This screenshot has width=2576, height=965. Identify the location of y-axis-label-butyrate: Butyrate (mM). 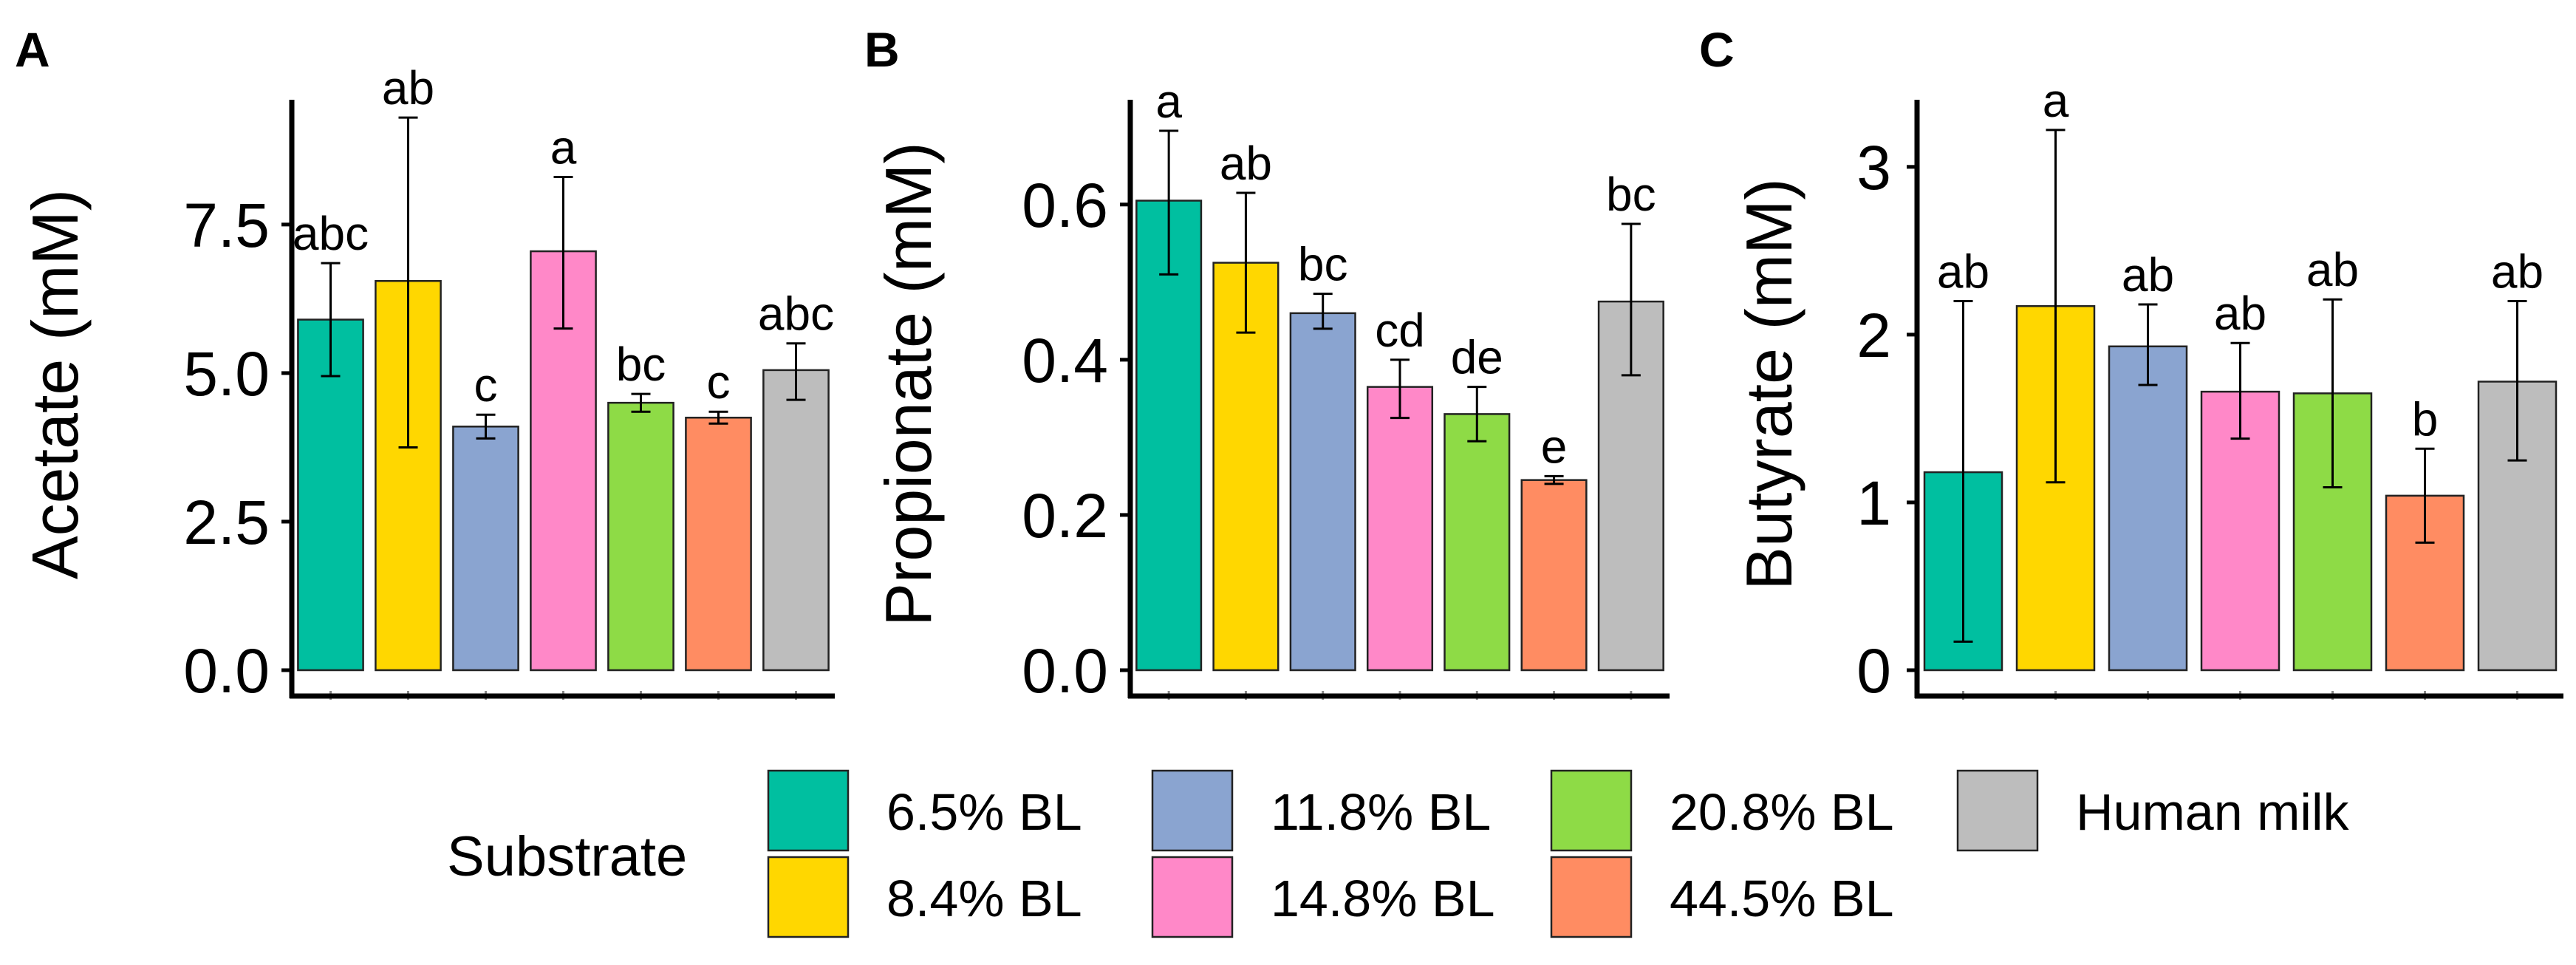
(1769, 384).